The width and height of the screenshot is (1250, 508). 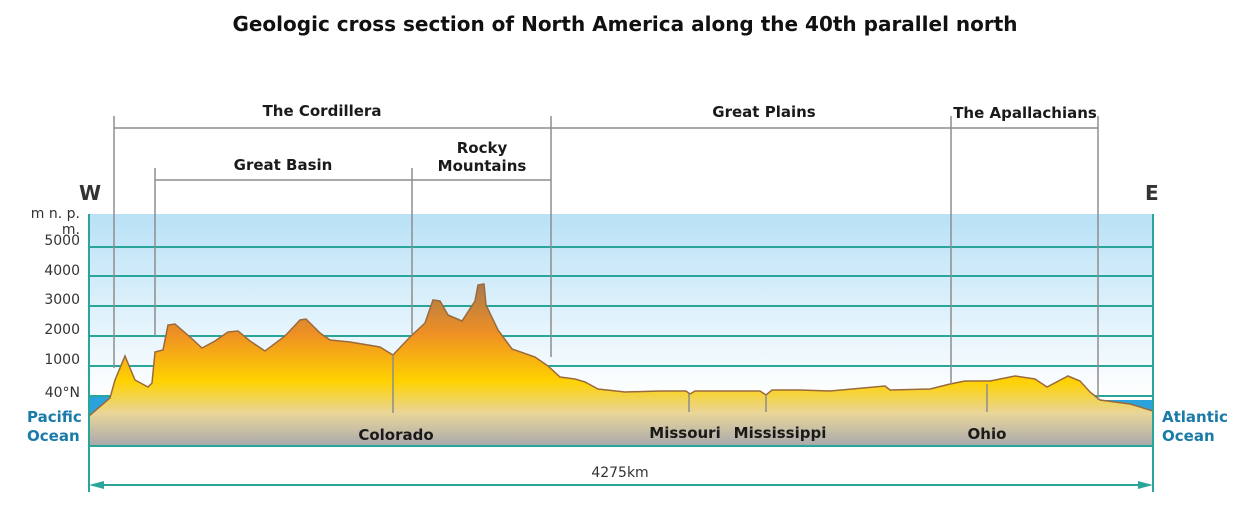 What do you see at coordinates (62, 241) in the screenshot?
I see `y-tick-5000: 5000` at bounding box center [62, 241].